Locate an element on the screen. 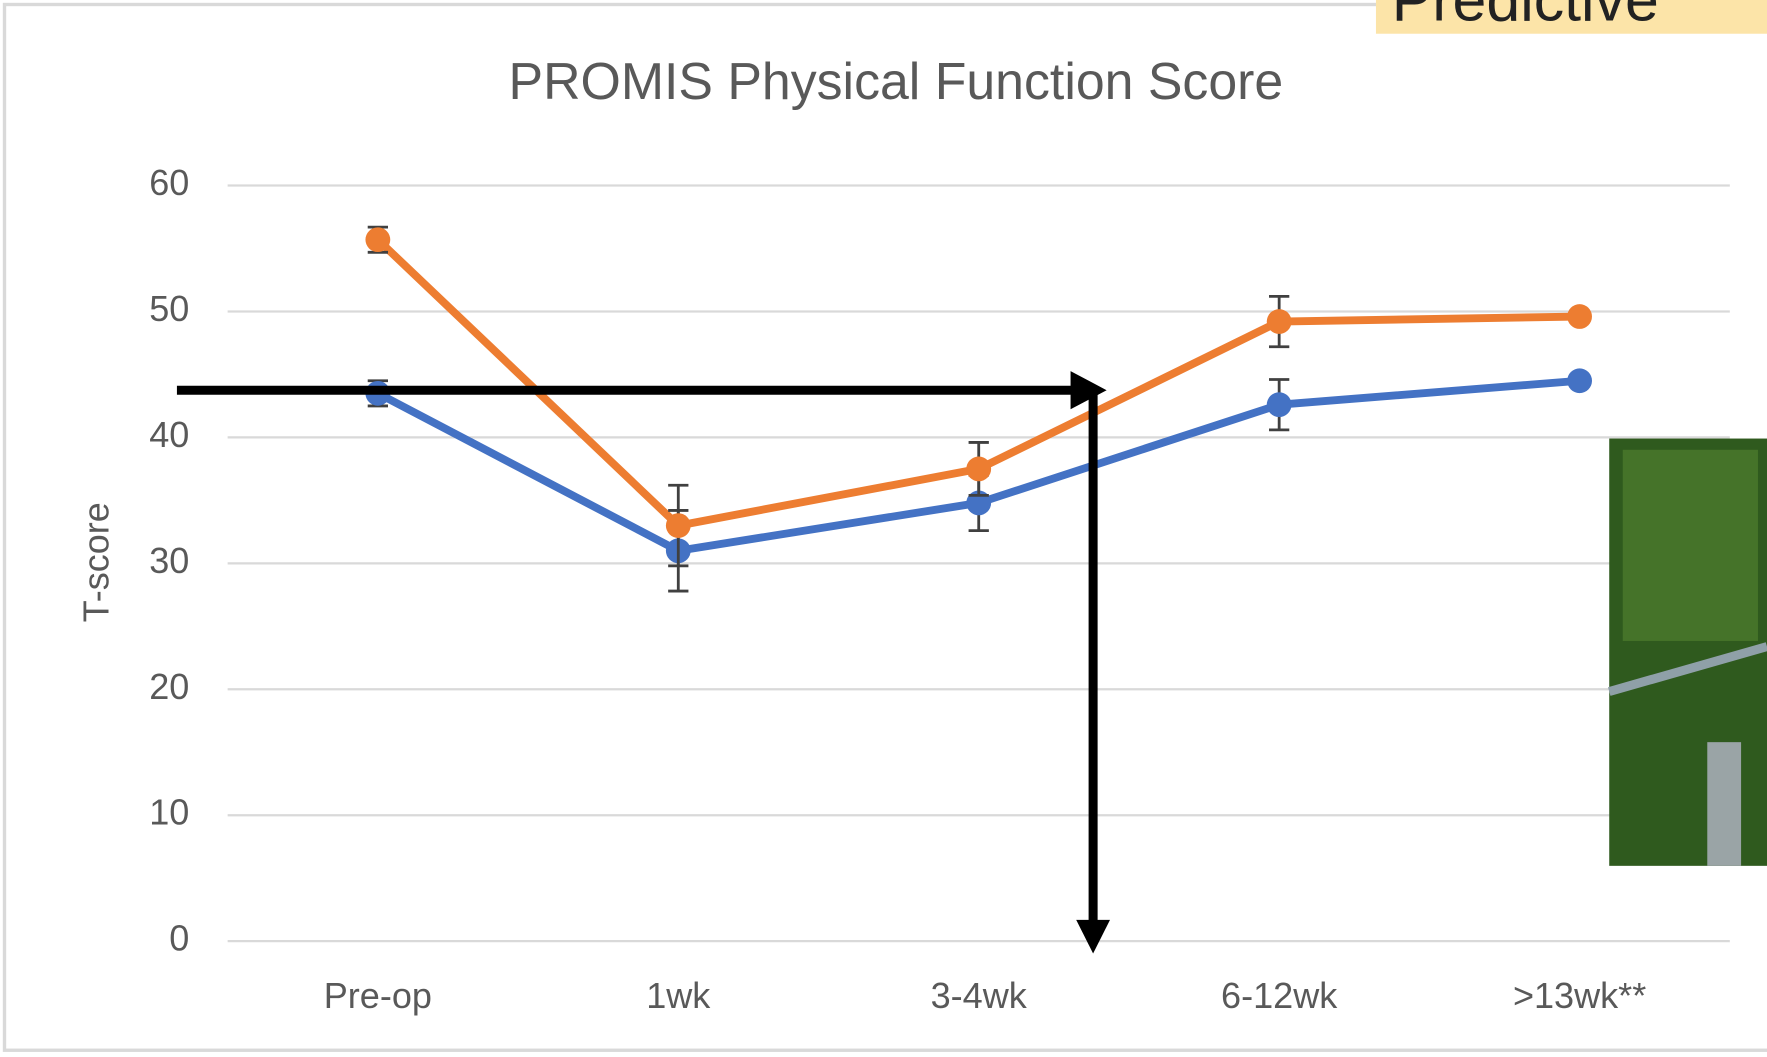 This screenshot has height=1057, width=1767. y-tick-label: 50 is located at coordinates (169, 308).